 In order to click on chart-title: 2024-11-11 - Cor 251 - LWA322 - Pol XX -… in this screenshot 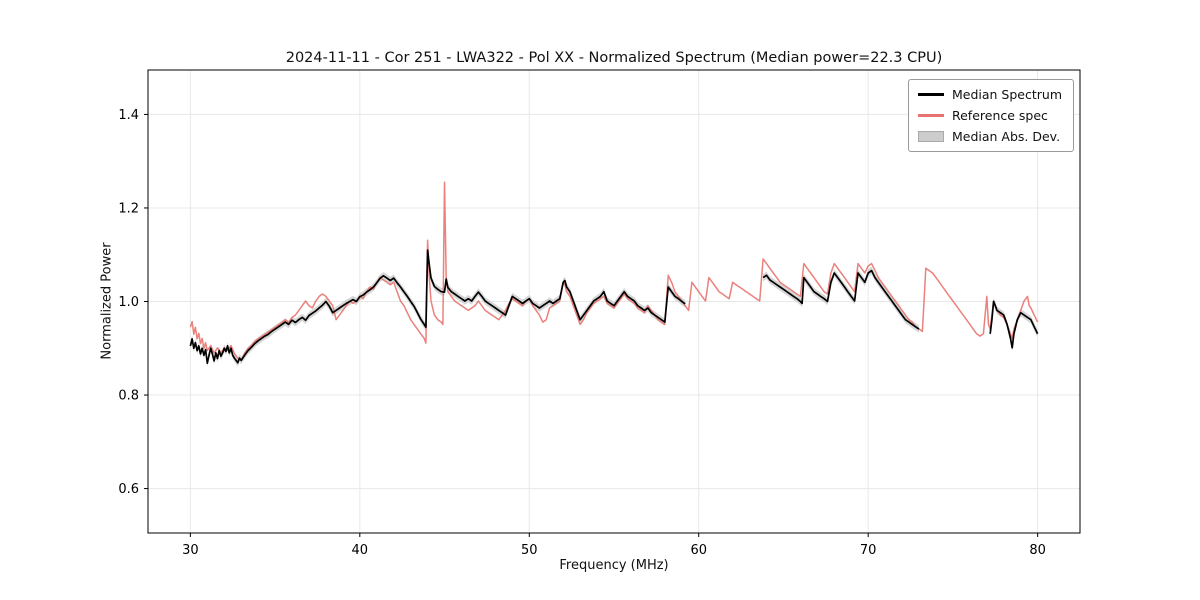, I will do `click(614, 58)`.